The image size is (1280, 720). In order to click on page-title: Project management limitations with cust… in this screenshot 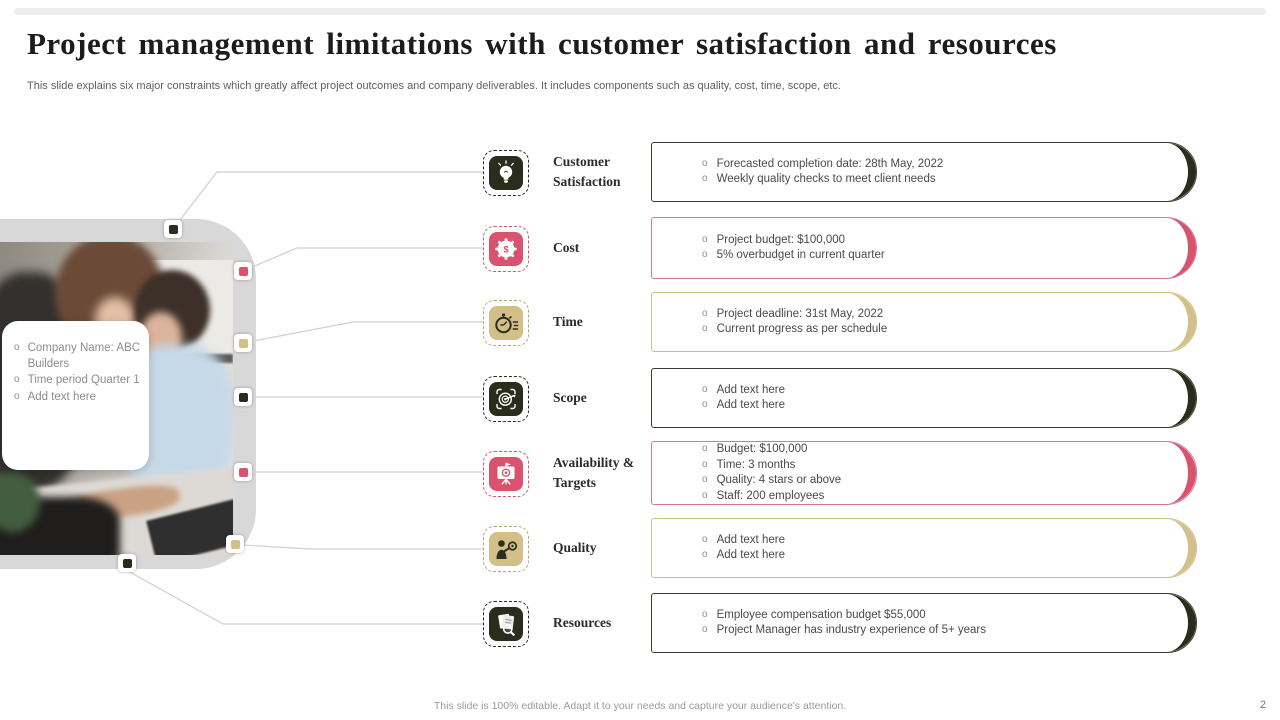, I will do `click(542, 43)`.